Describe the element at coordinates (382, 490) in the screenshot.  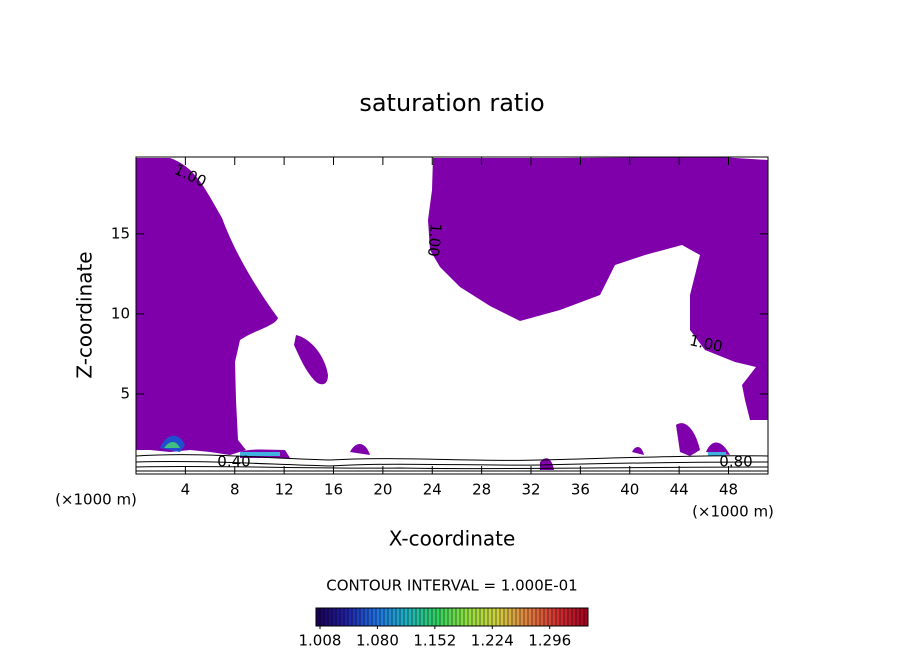
I see `x-tick-label: 20` at that location.